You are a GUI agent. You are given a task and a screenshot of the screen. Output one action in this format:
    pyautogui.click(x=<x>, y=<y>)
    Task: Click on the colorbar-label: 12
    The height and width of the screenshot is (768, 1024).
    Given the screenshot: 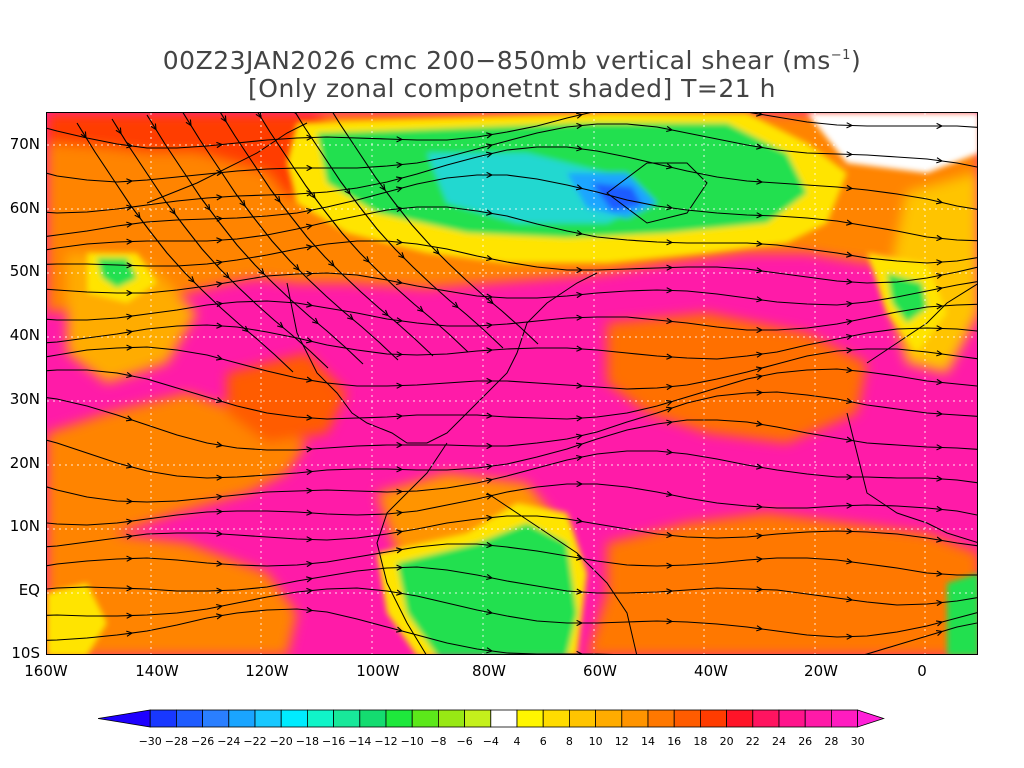 What is the action you would take?
    pyautogui.click(x=622, y=741)
    